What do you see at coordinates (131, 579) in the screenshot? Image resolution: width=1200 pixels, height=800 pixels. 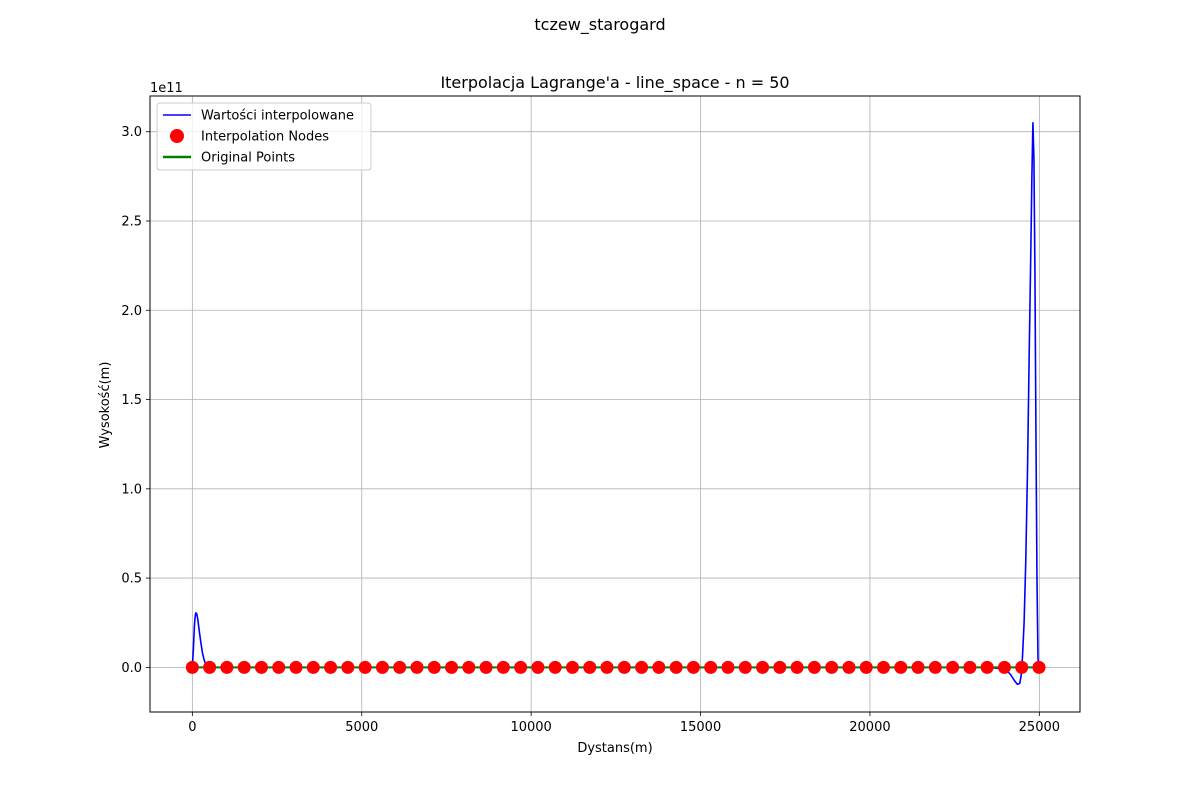 I see `y-tick-label: 0.5` at bounding box center [131, 579].